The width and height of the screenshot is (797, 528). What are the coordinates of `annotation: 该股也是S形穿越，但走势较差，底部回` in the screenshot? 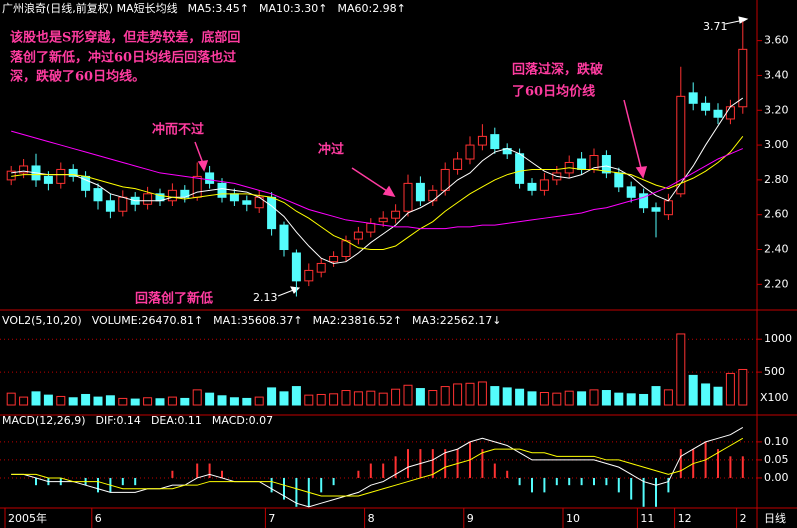 It's located at (125, 38).